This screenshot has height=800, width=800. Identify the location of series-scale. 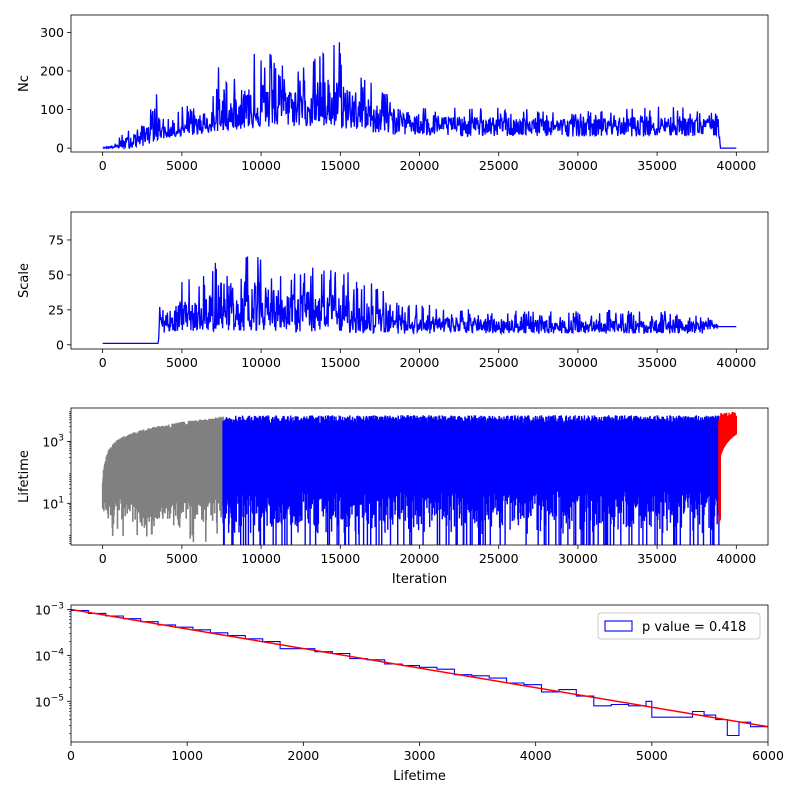
(419, 300).